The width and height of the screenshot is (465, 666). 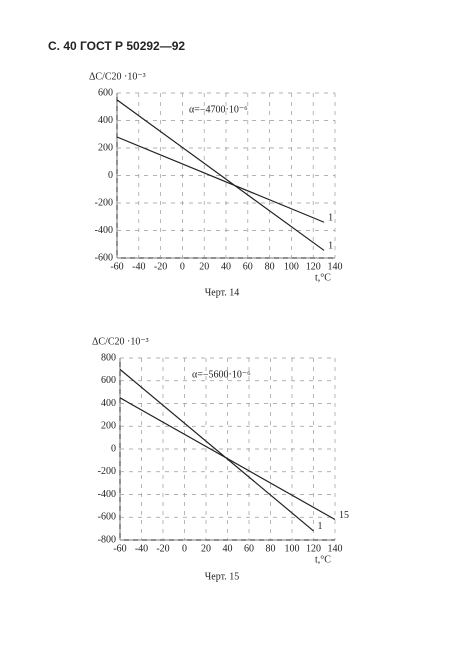 I want to click on y-tick-label: -800, so click(x=107, y=539).